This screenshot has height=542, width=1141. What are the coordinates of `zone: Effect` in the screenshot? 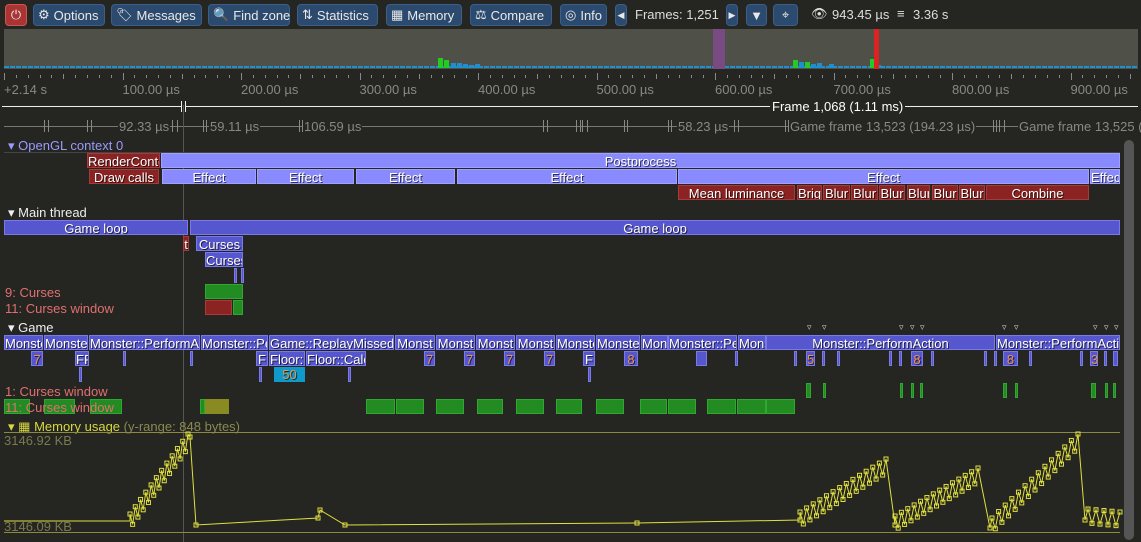 It's located at (405, 176).